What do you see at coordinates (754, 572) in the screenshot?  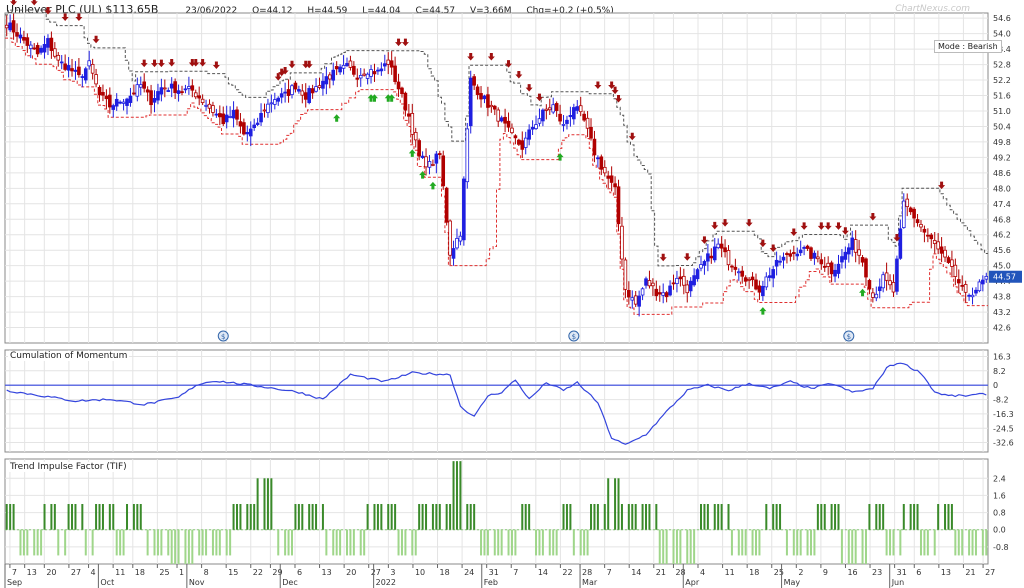 I see `x-day-label: 18` at bounding box center [754, 572].